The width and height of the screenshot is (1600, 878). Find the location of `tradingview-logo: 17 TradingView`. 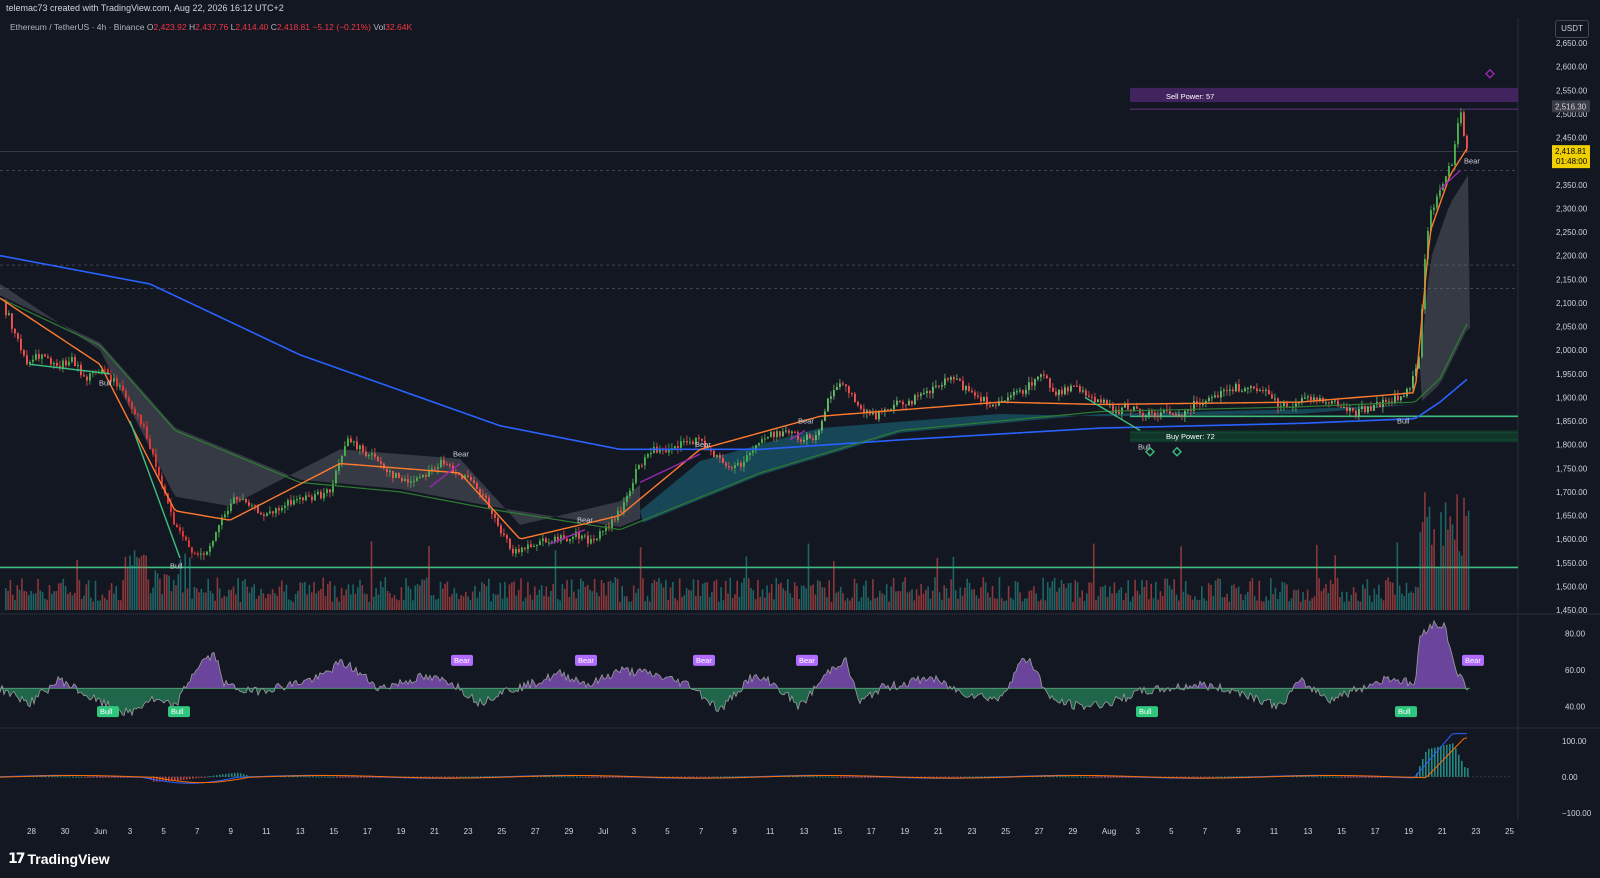

tradingview-logo: 17 TradingView is located at coordinates (59, 859).